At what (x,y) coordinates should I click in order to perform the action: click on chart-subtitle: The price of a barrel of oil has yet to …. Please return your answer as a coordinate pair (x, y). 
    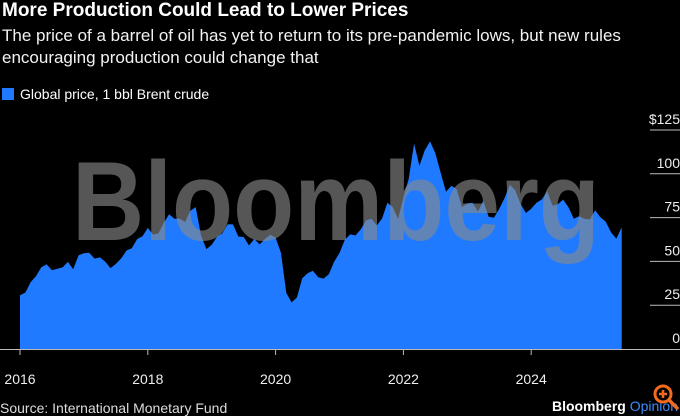
    Looking at the image, I should click on (311, 46).